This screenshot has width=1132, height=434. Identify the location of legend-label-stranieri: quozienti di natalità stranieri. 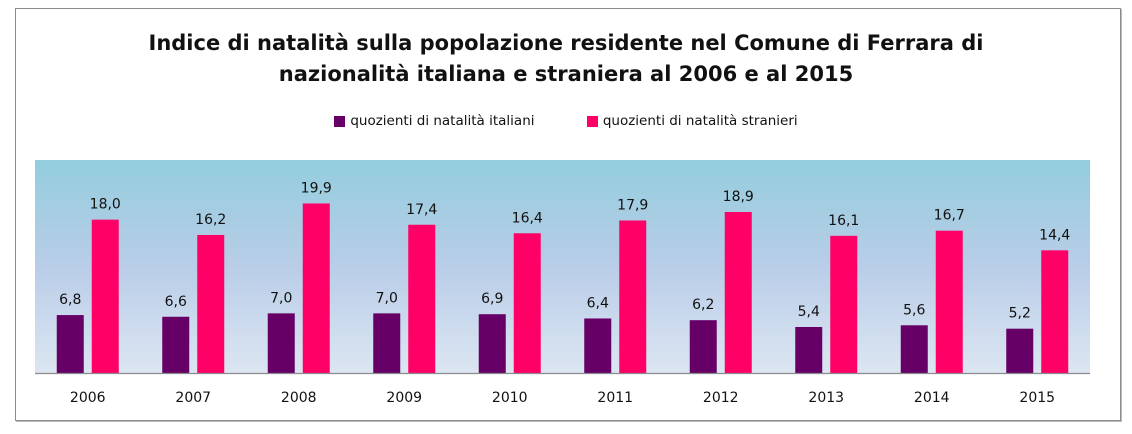
(700, 121).